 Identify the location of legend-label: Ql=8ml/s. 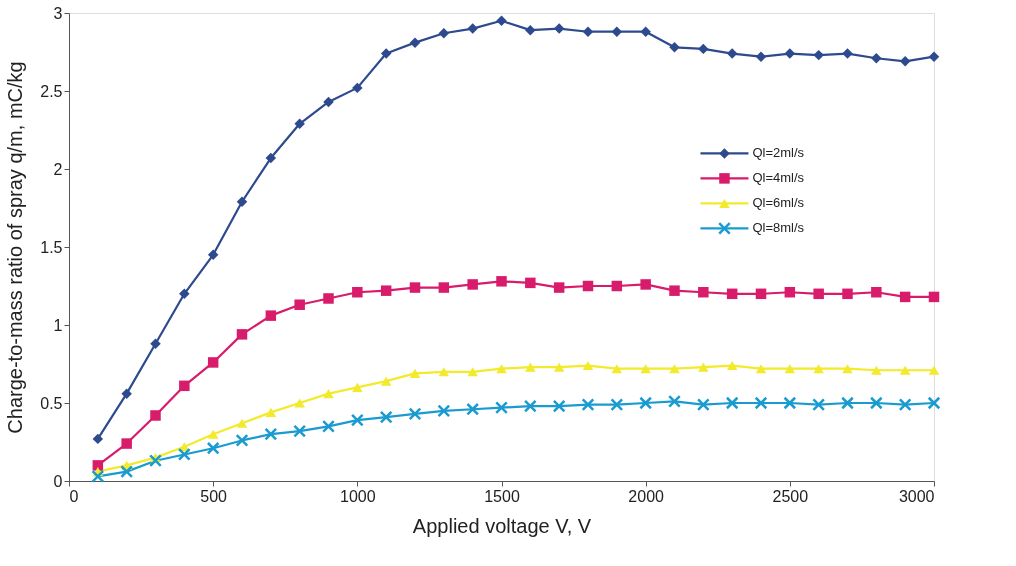
(778, 228).